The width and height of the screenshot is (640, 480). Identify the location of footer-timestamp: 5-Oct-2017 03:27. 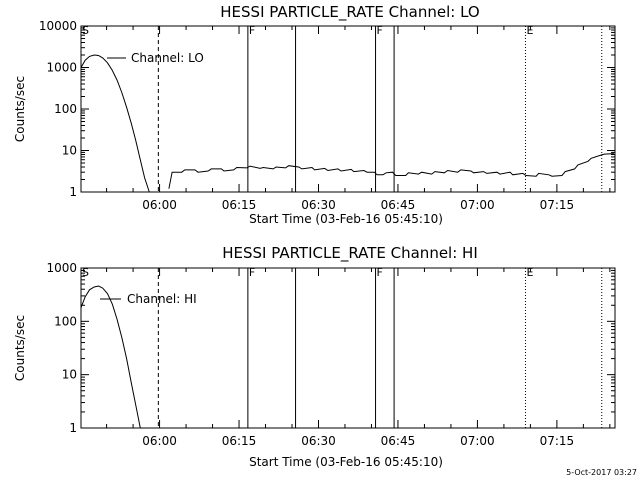
(601, 472).